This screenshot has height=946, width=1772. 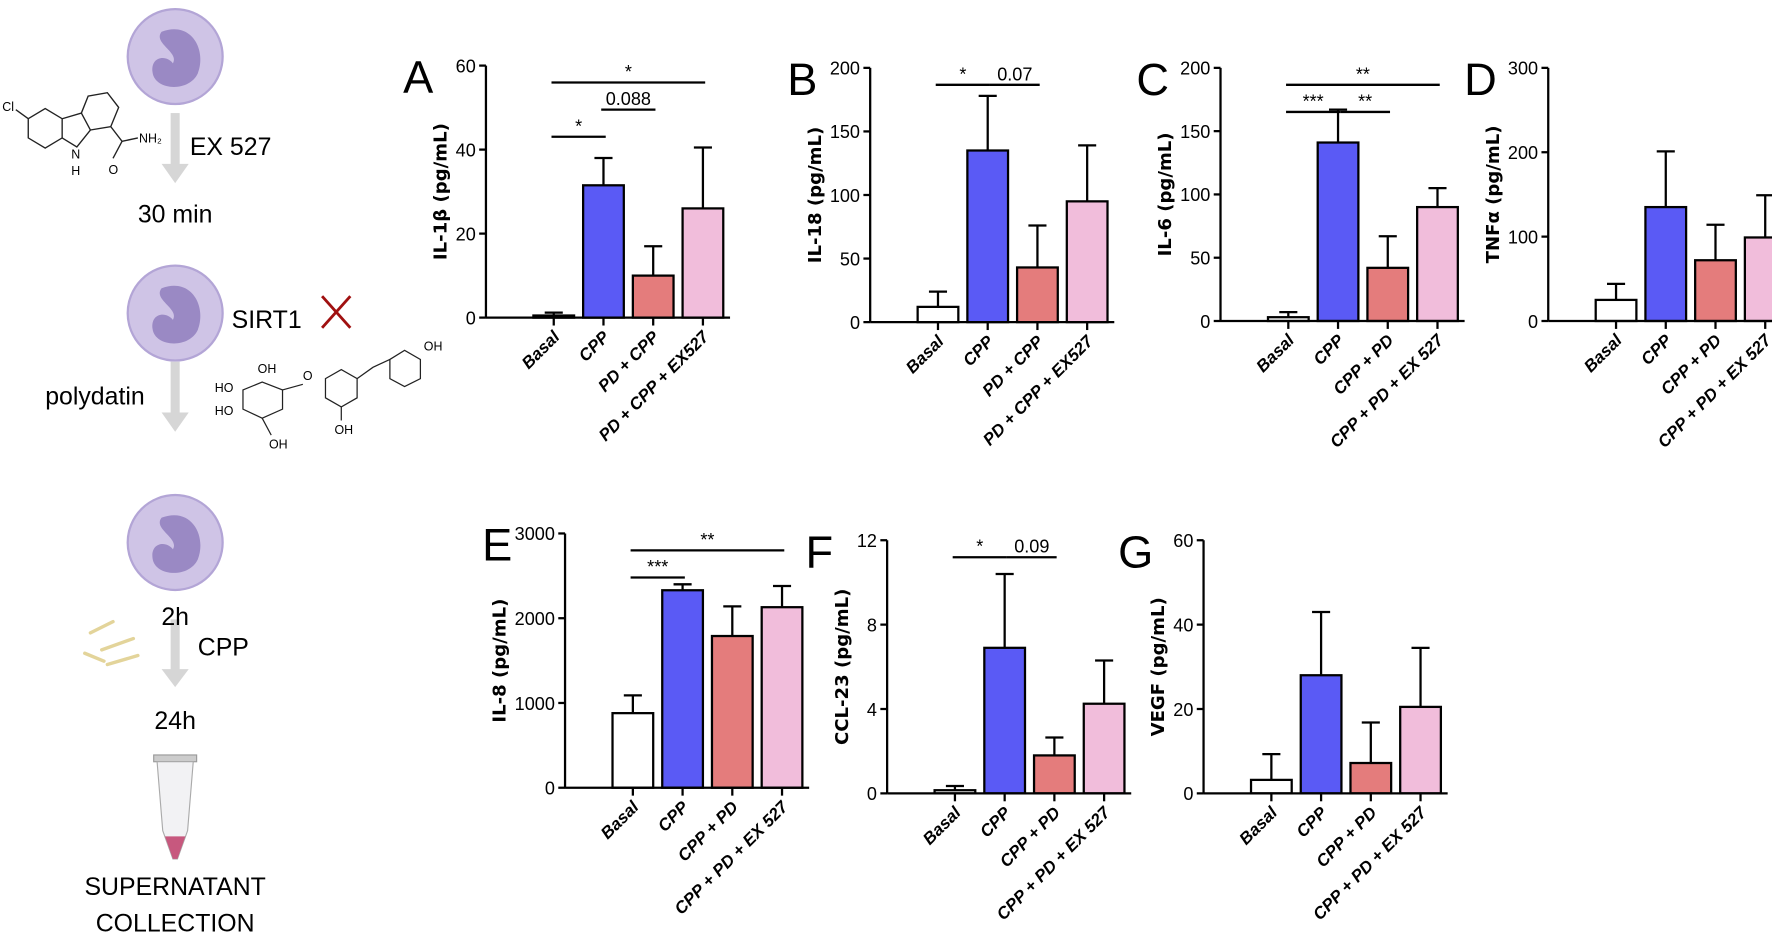 I want to click on significance-label: 0.07, so click(x=1014, y=74).